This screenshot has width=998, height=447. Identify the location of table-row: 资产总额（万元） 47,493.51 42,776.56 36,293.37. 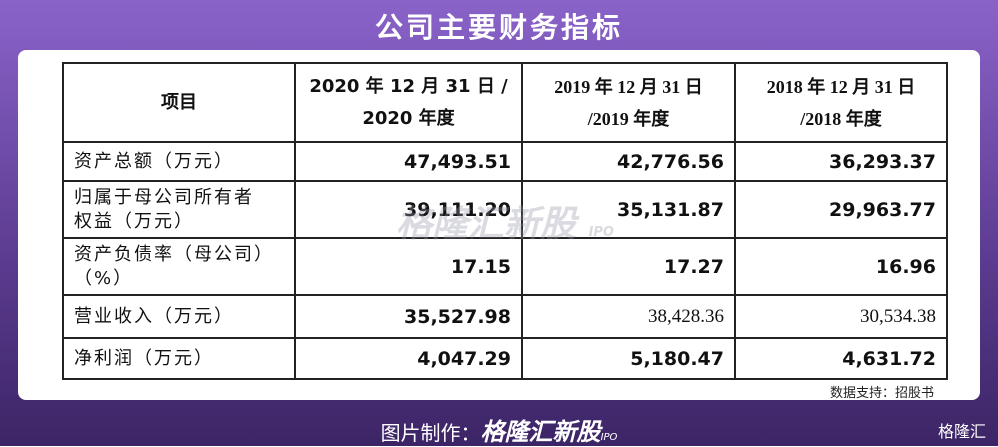
(505, 161).